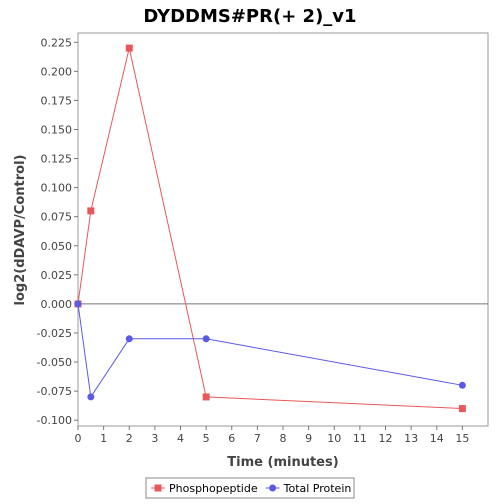 The height and width of the screenshot is (504, 500). Describe the element at coordinates (57, 100) in the screenshot. I see `y-tick-label: 0.175` at that location.